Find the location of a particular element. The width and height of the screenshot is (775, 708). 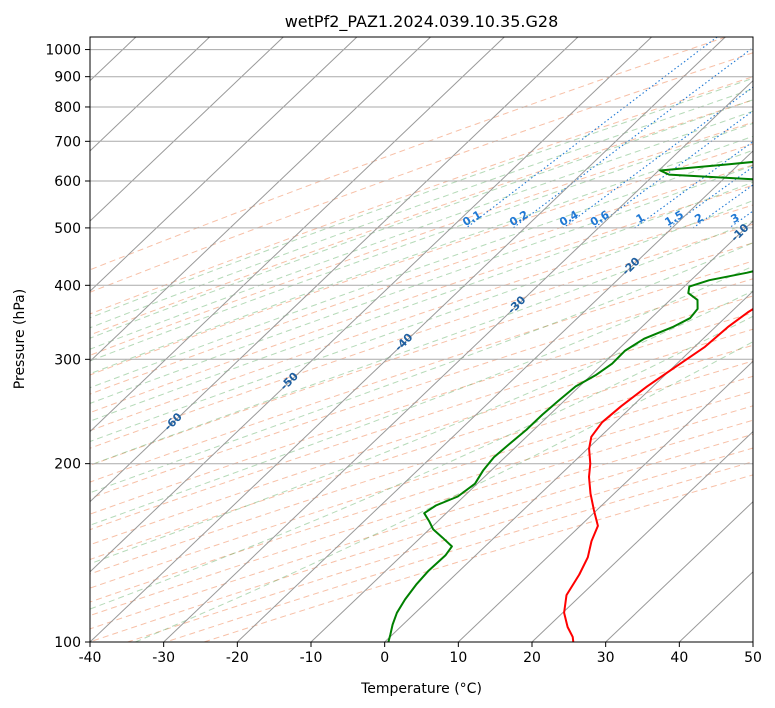

x-tick-label: 40 is located at coordinates (679, 658).